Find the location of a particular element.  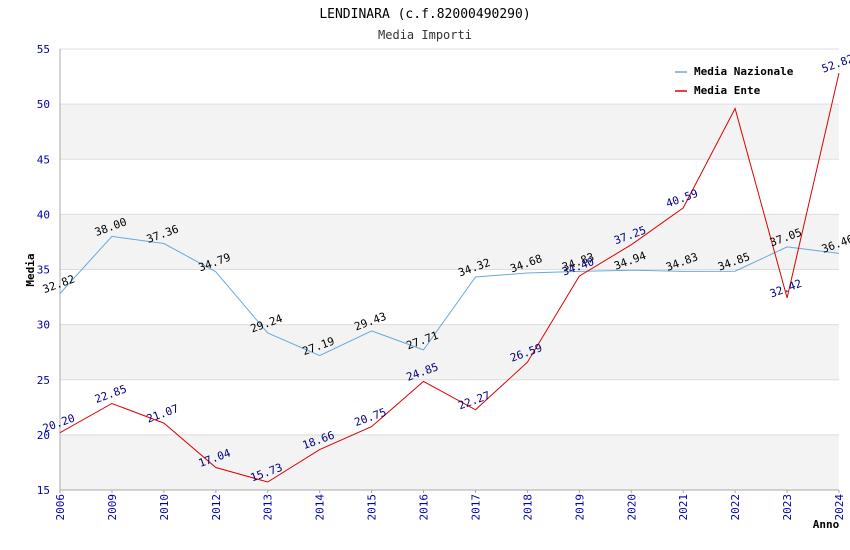

x-tick-2013: 2013 is located at coordinates (268, 507).